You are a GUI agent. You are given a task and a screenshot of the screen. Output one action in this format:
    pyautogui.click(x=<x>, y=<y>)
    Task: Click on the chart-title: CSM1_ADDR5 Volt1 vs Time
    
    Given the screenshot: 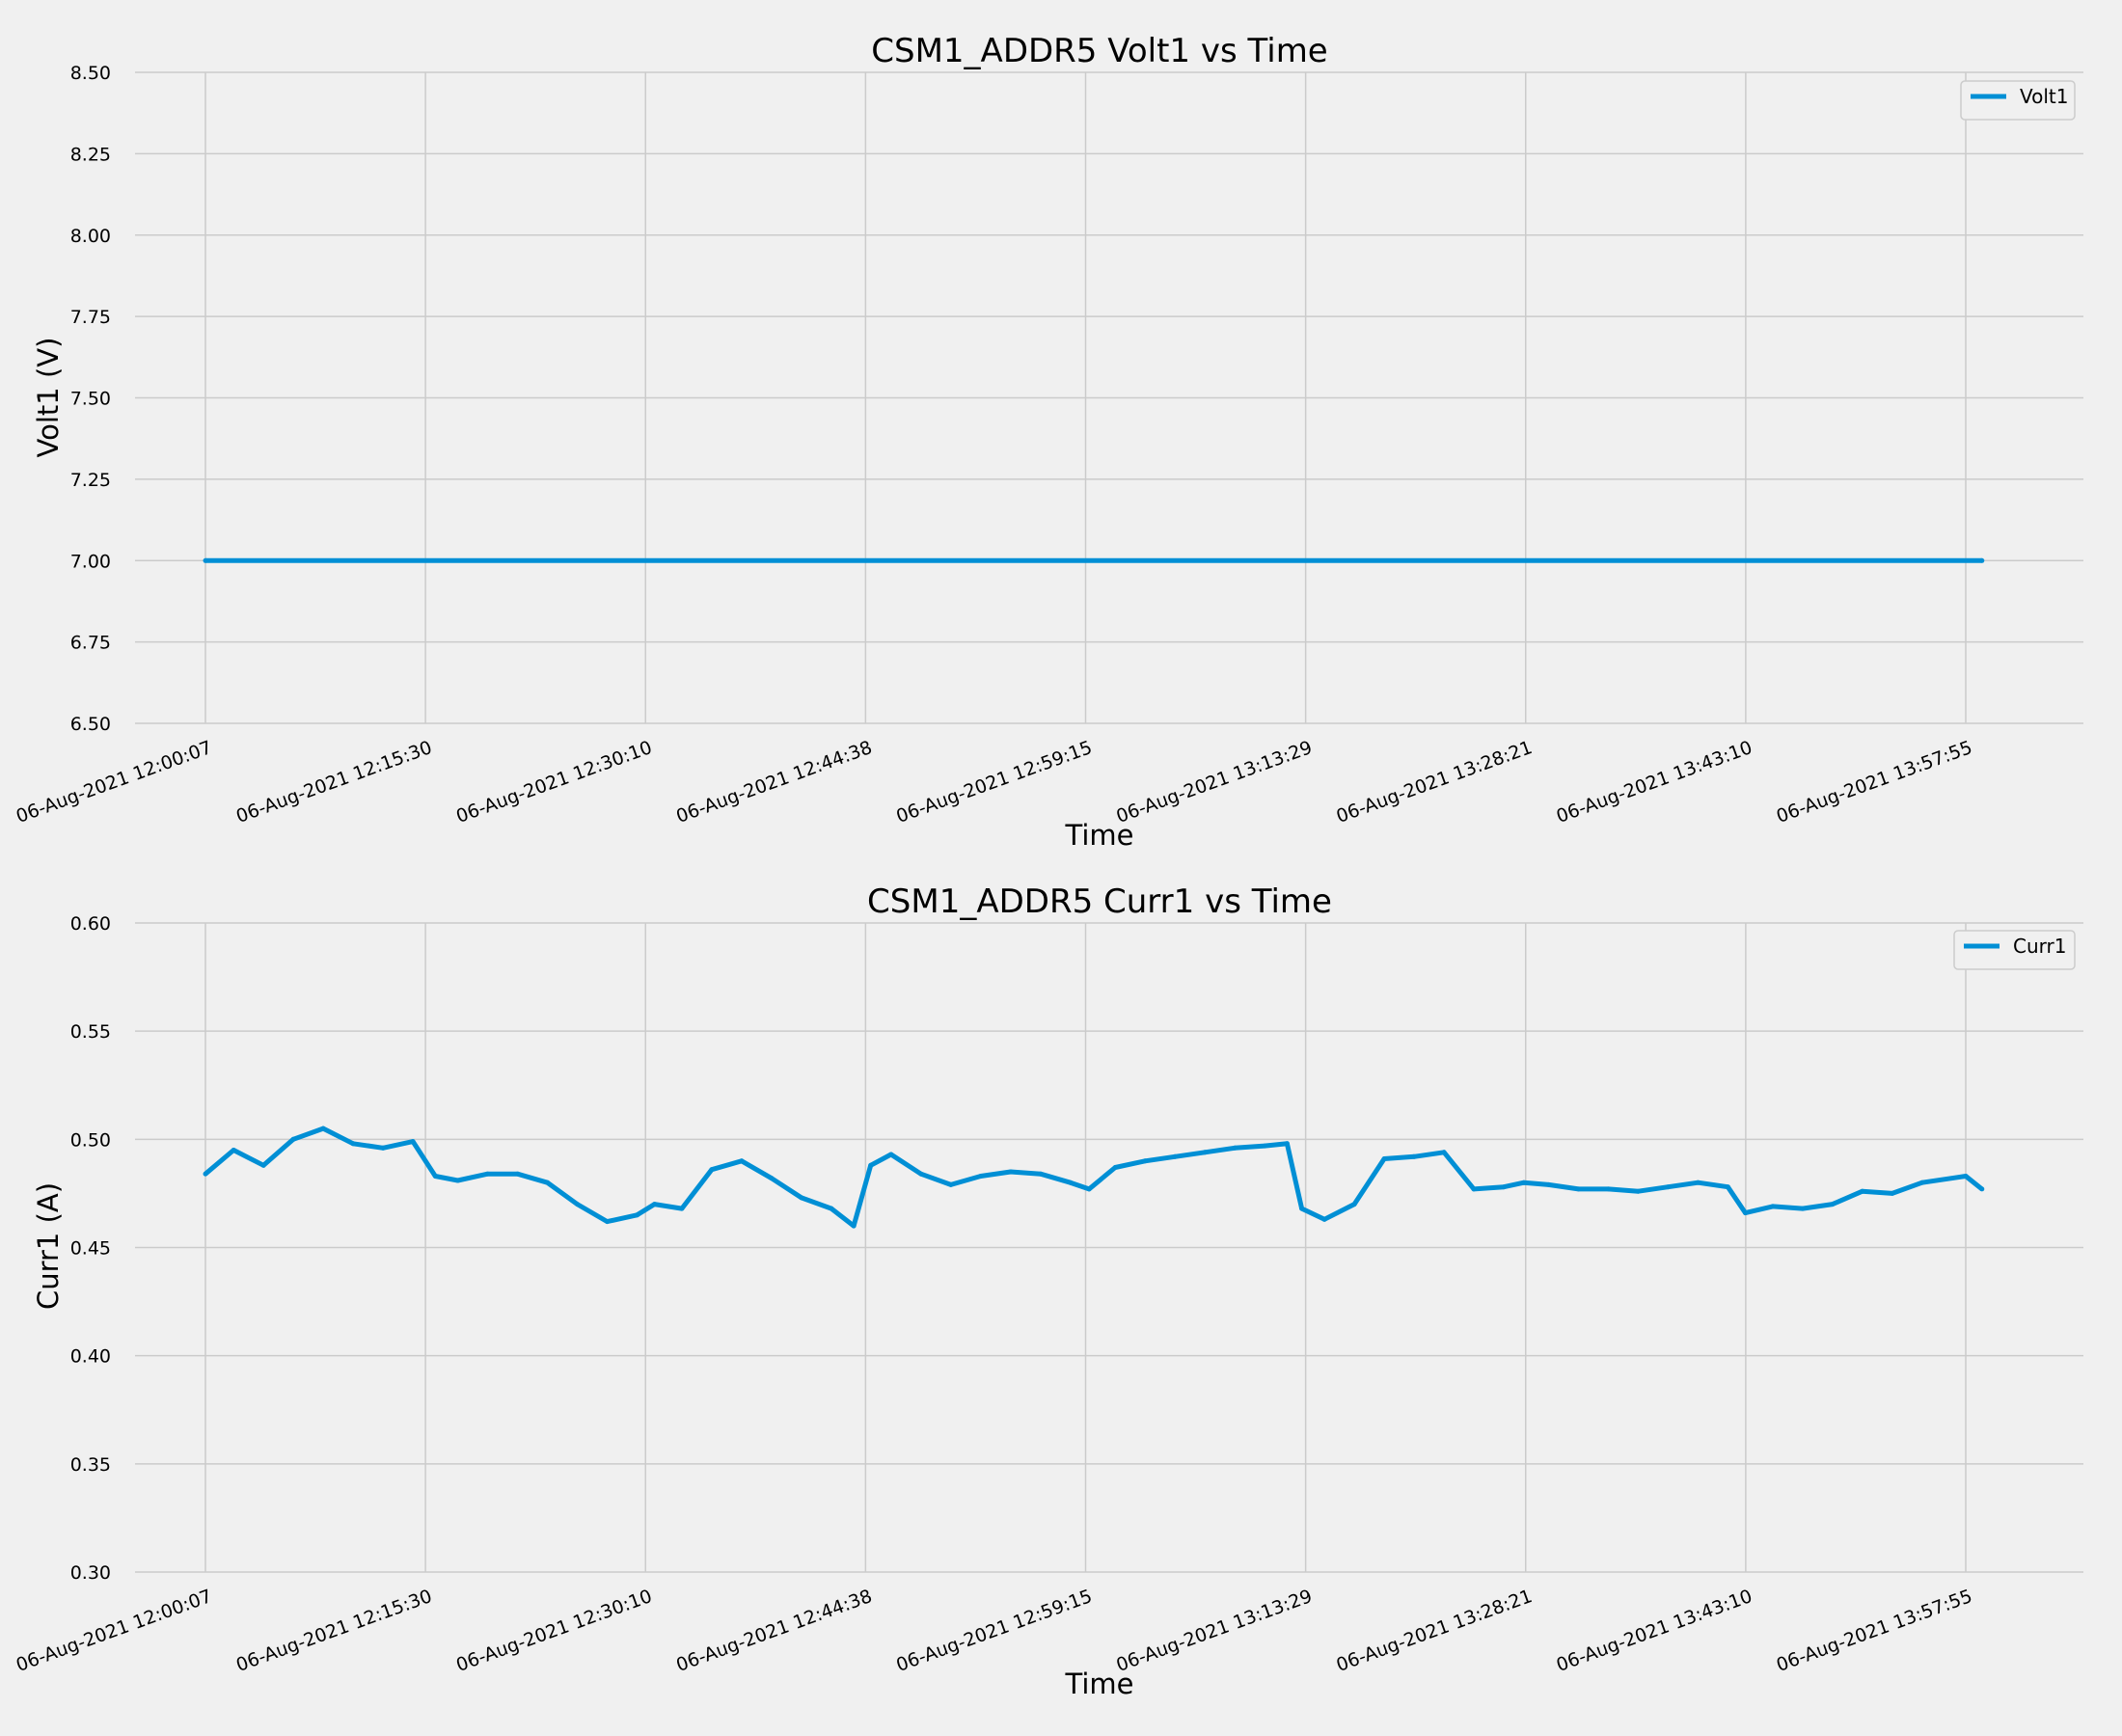 What is the action you would take?
    pyautogui.click(x=1099, y=51)
    